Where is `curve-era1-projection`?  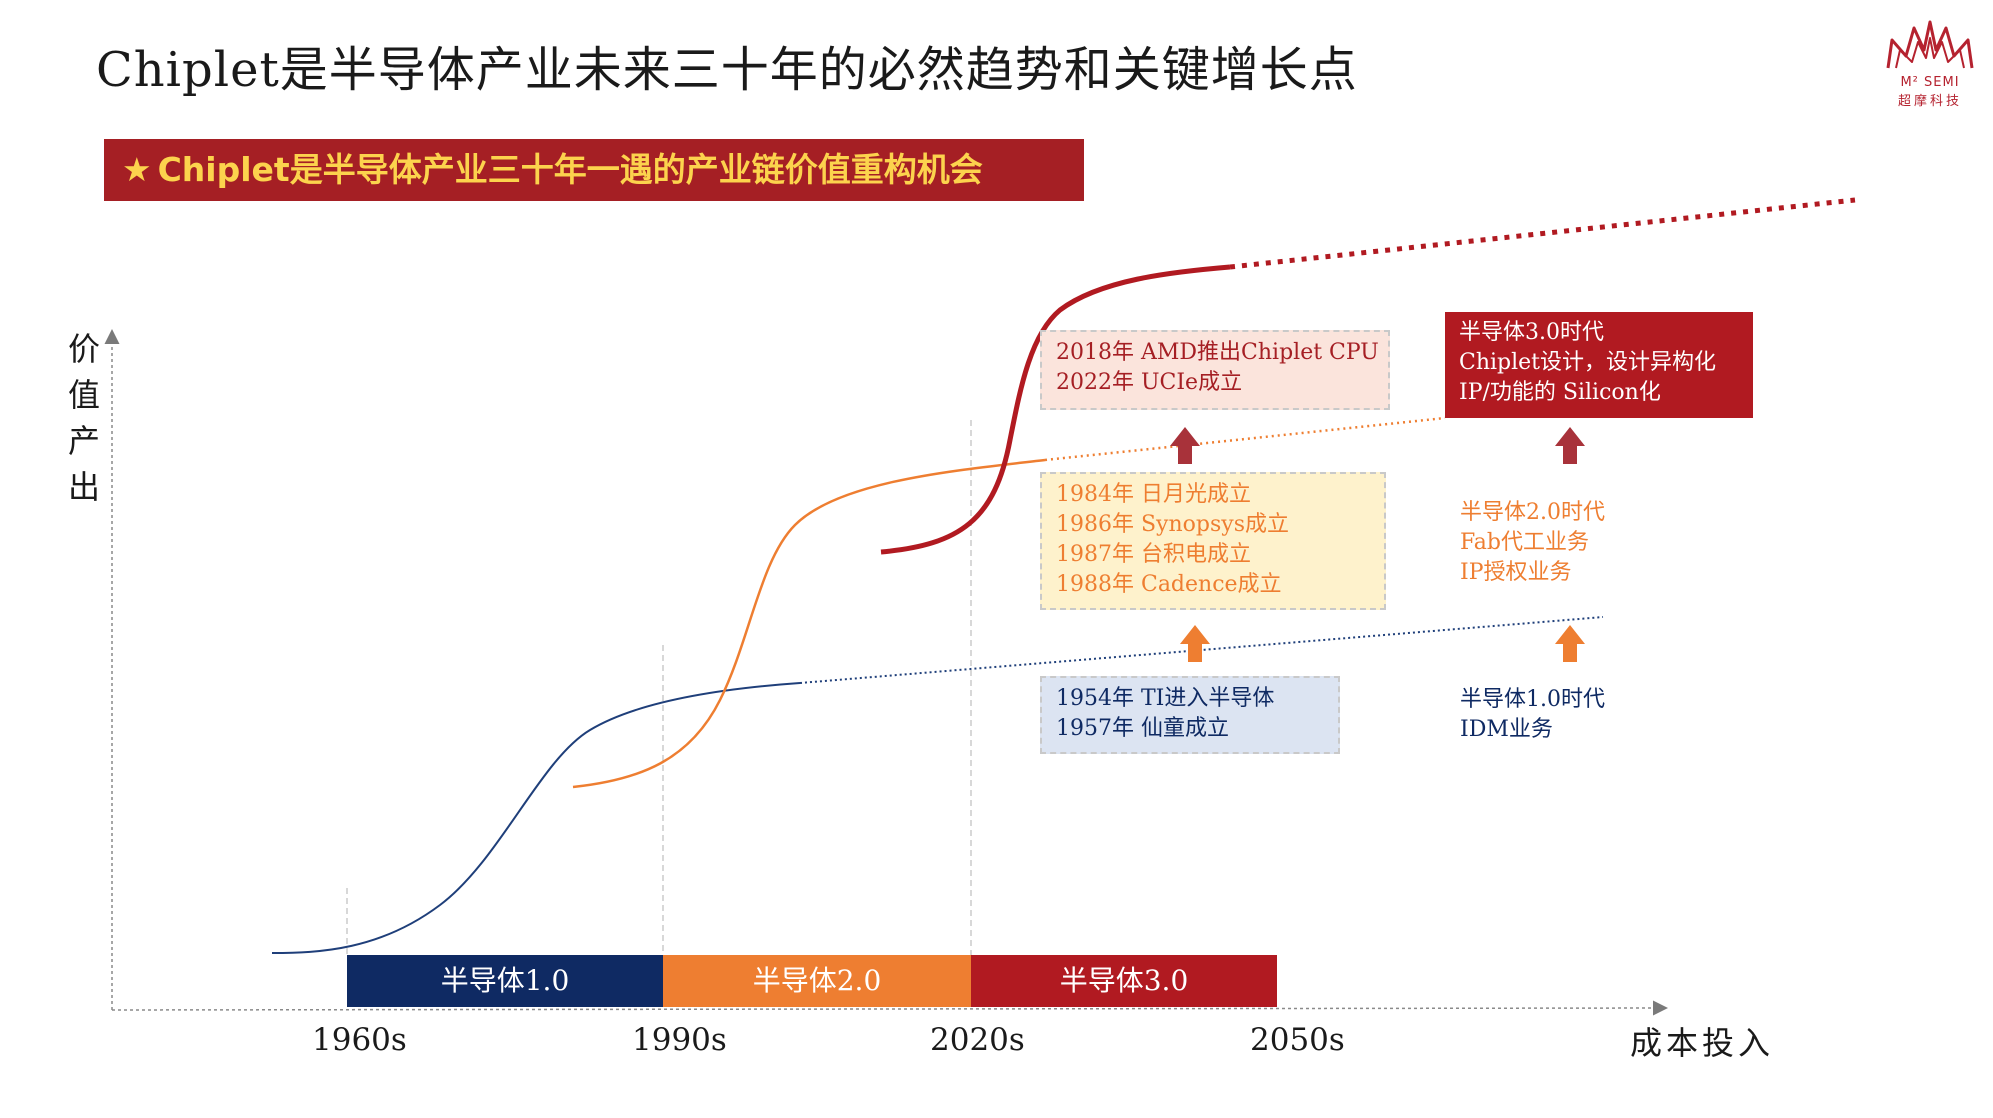
curve-era1-projection is located at coordinates (1201, 650).